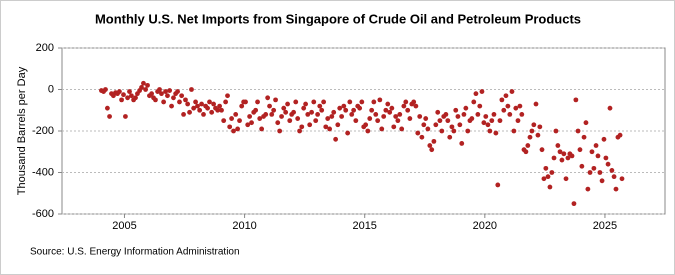  Describe the element at coordinates (124, 226) in the screenshot. I see `x-tick-label: 2005` at that location.